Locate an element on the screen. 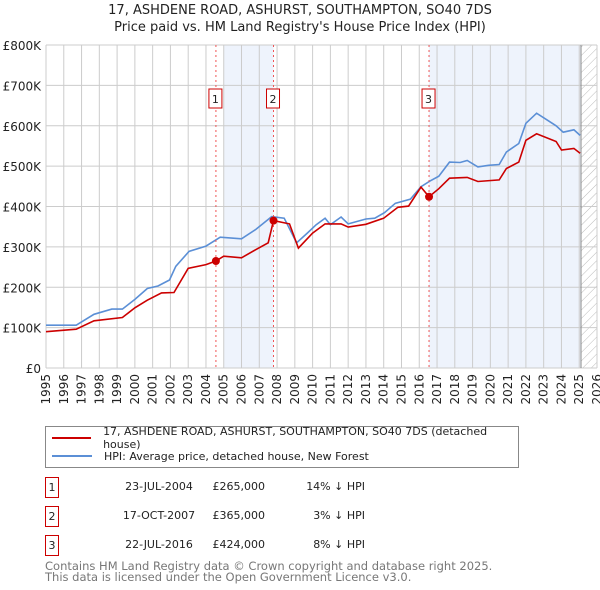  x-tick-label: 2000 is located at coordinates (135, 389).